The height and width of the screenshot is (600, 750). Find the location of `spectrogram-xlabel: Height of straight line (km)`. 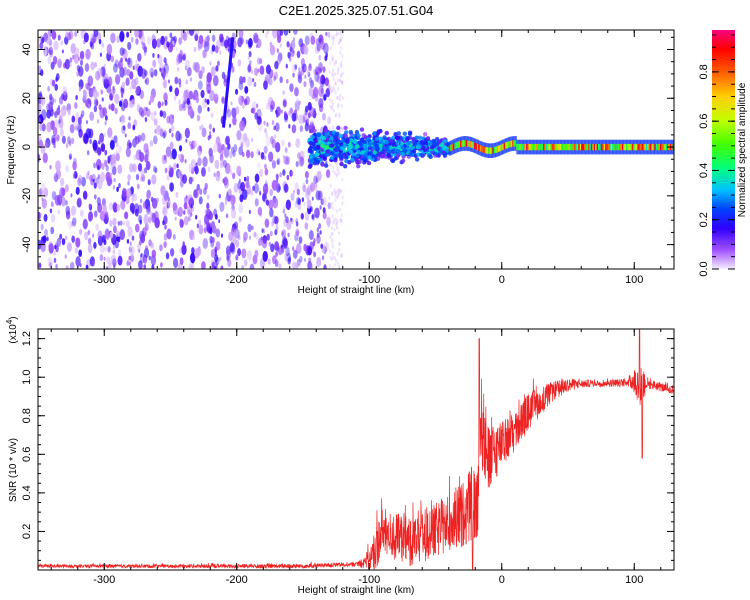

spectrogram-xlabel: Height of straight line (km) is located at coordinates (356, 290).